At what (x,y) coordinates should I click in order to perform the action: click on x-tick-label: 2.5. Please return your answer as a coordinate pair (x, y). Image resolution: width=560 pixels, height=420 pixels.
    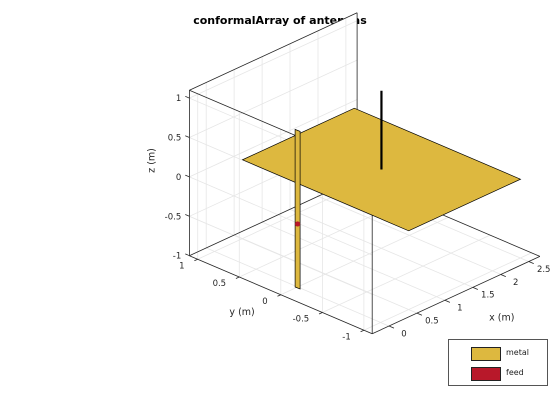
    Looking at the image, I should click on (544, 270).